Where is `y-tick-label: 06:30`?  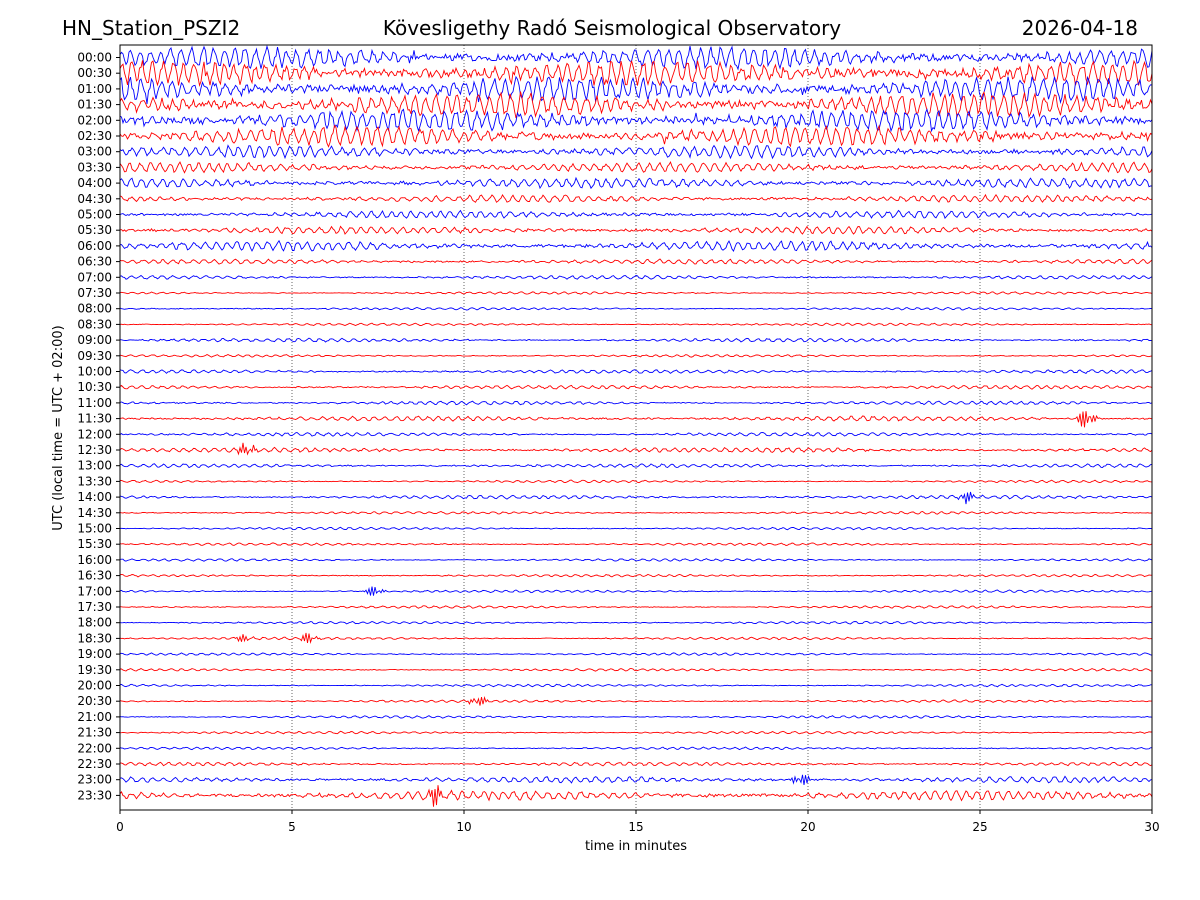
y-tick-label: 06:30 is located at coordinates (94, 262).